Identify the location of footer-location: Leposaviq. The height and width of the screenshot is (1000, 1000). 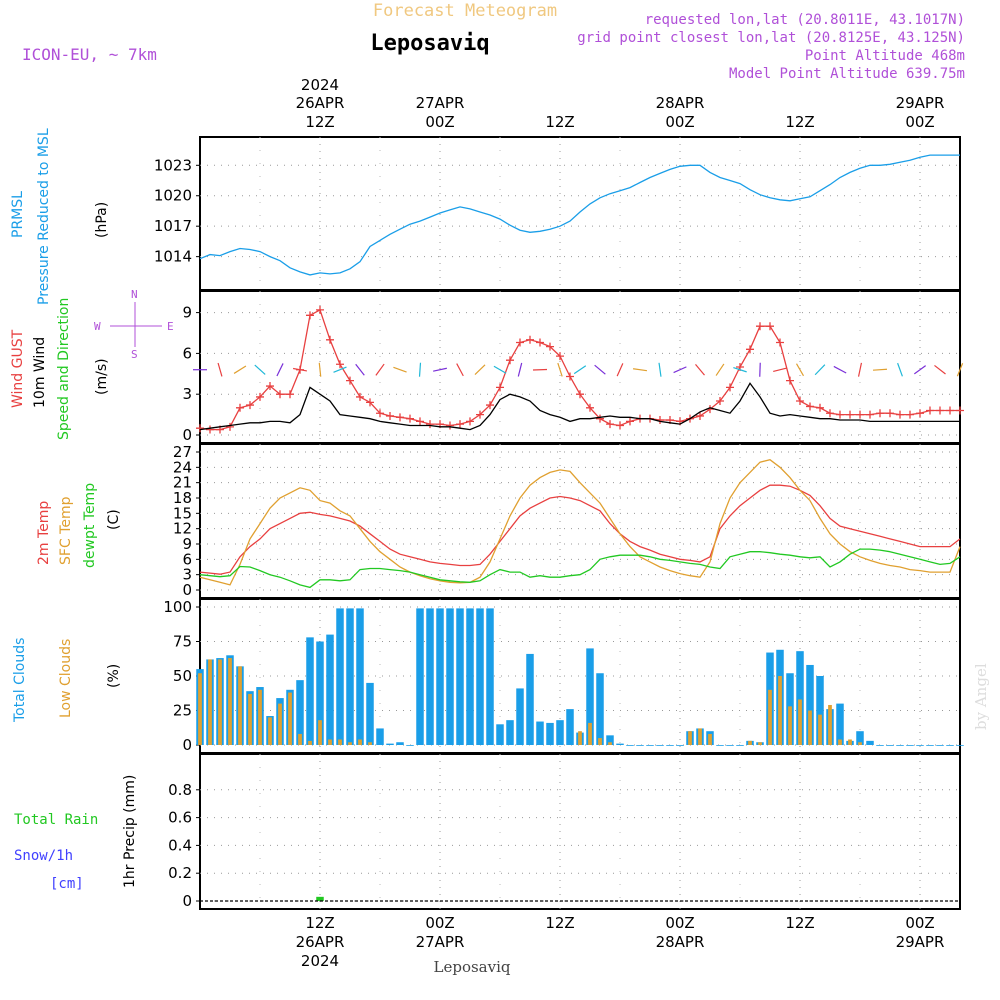
(472, 967).